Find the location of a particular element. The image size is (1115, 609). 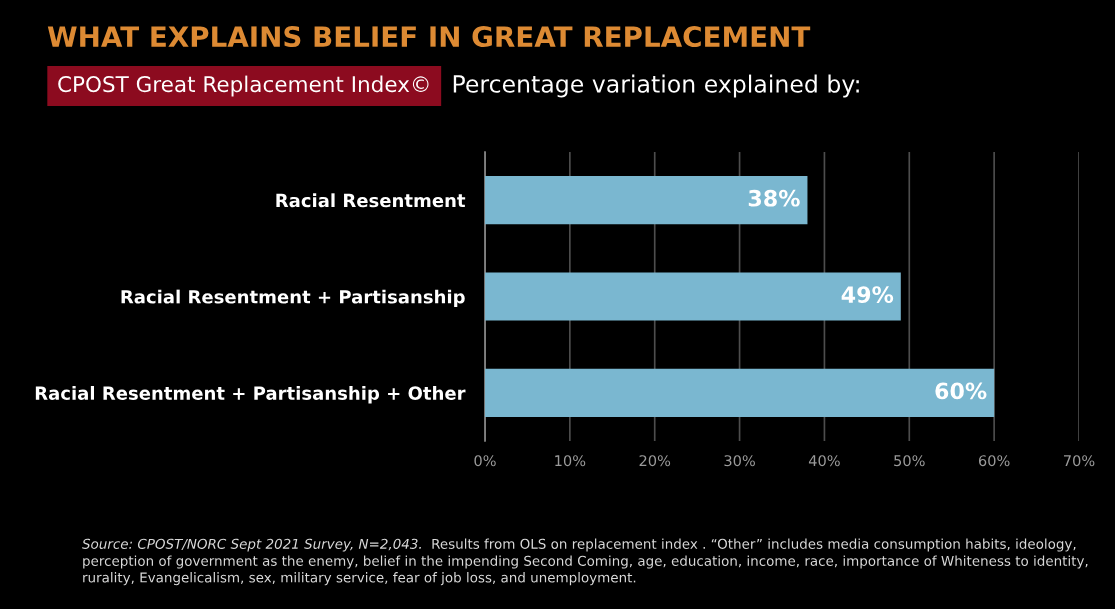

data-label: 49% is located at coordinates (867, 294).